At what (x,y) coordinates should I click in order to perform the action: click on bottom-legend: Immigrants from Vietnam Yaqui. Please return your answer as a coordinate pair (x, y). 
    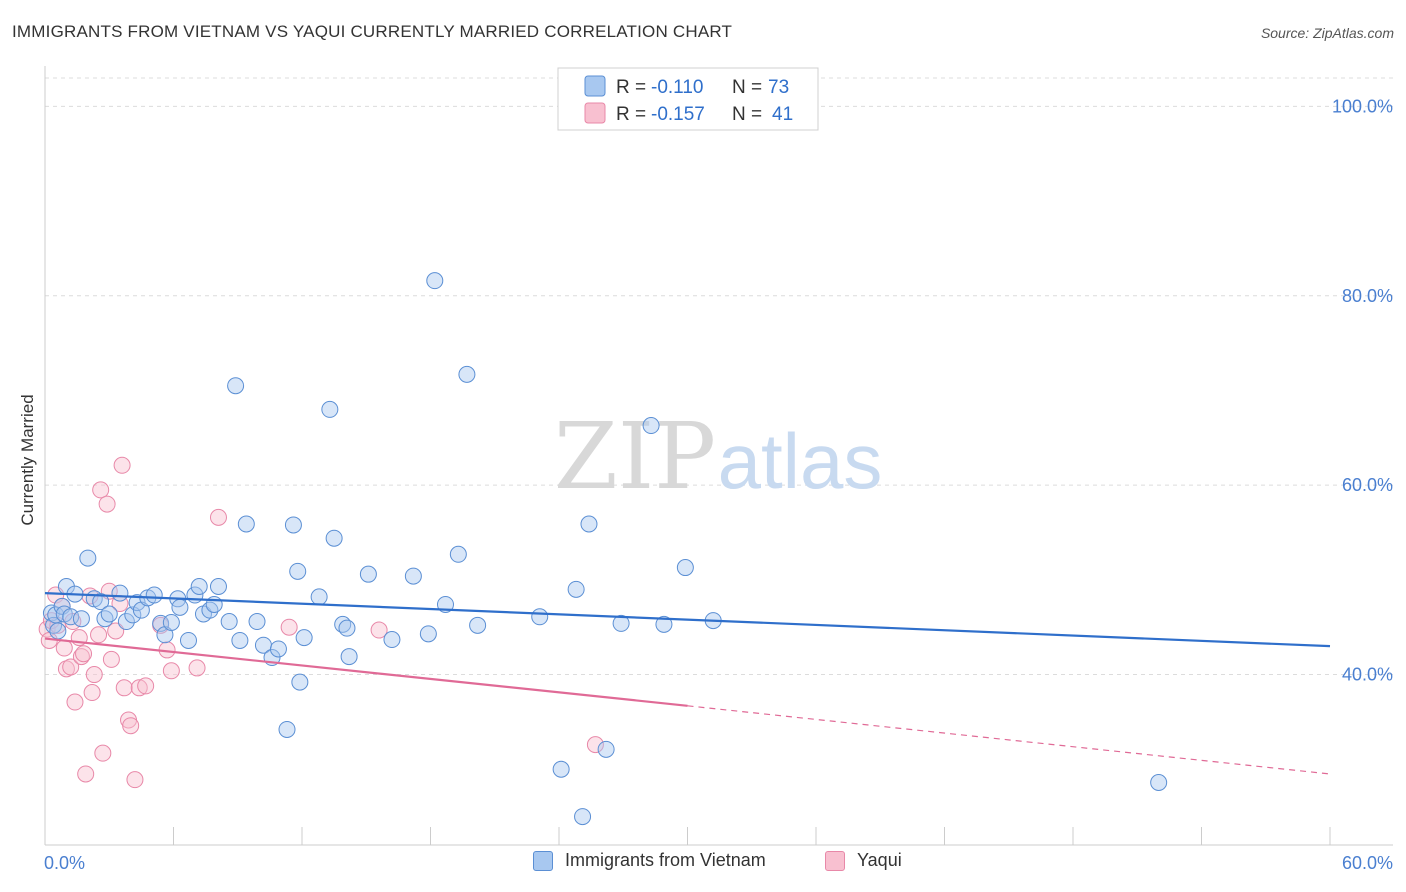
    Looking at the image, I should click on (703, 865).